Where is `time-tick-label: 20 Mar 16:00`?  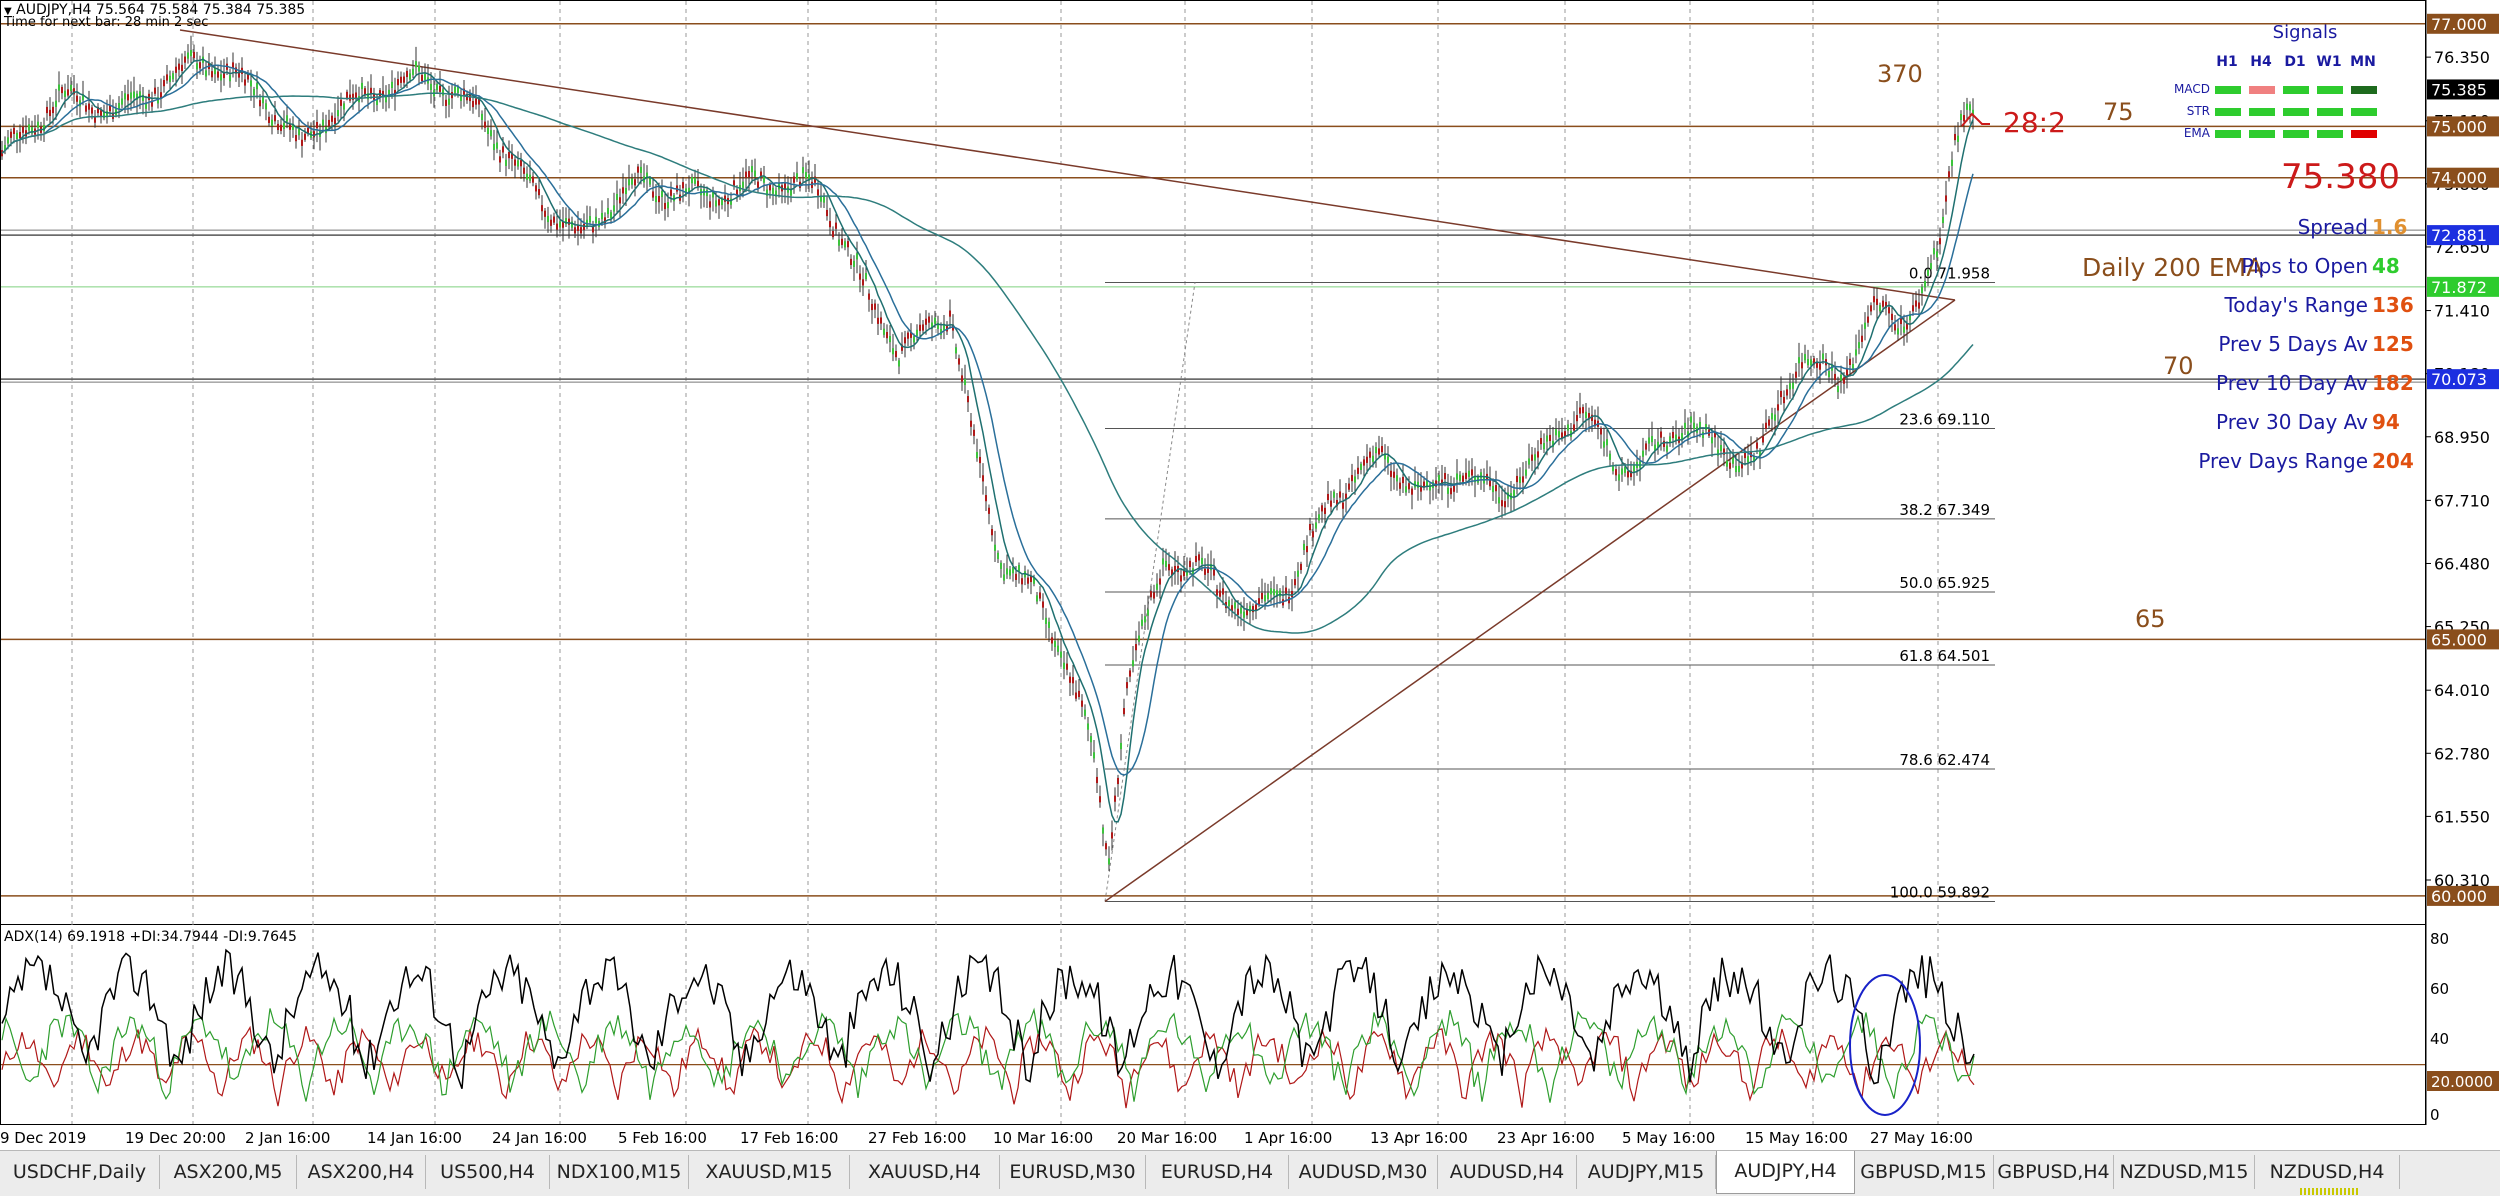 time-tick-label: 20 Mar 16:00 is located at coordinates (1167, 1138).